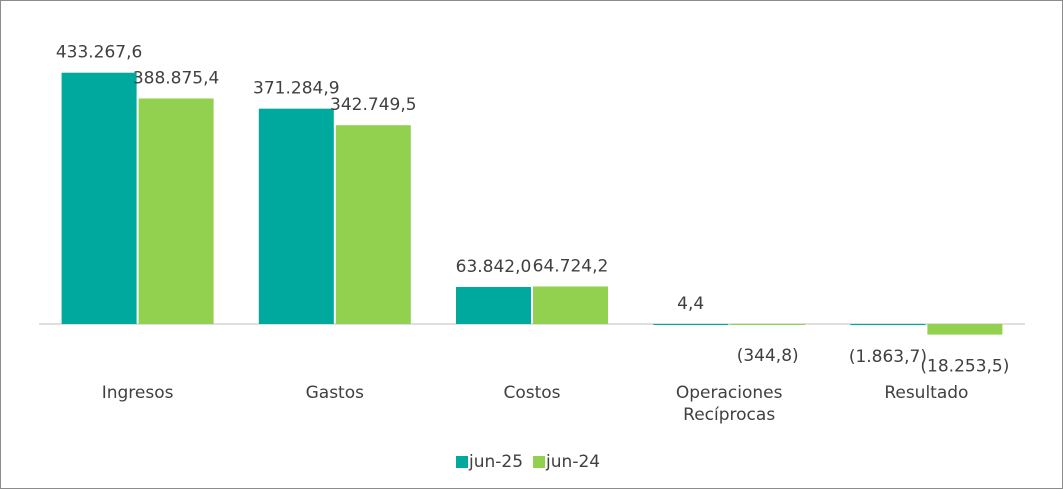  I want to click on legend-label: jun-25, so click(495, 462).